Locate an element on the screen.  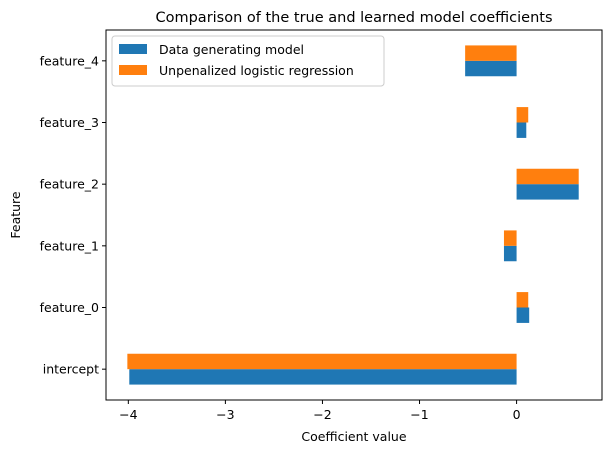
legend-box is located at coordinates (248, 61).